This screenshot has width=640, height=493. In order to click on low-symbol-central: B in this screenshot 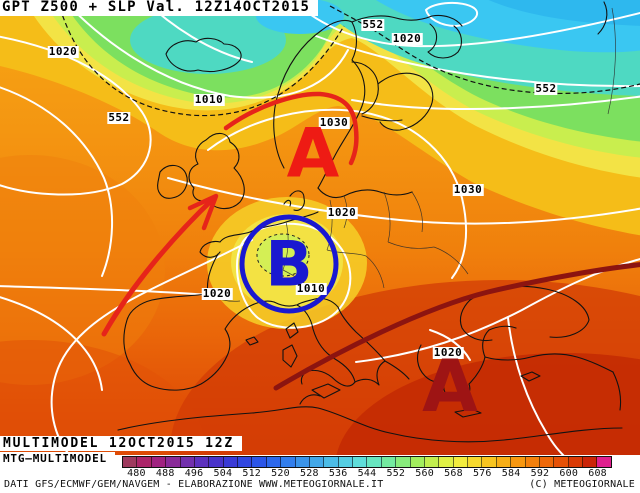, I will do `click(289, 264)`.